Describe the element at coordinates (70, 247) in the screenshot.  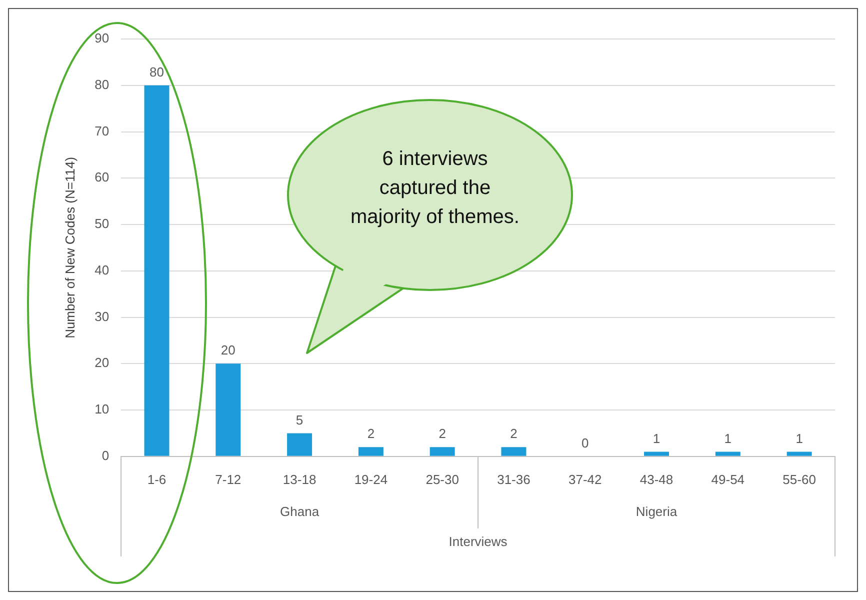
I see `y-axis-title: Number of New Codes (N=114)` at that location.